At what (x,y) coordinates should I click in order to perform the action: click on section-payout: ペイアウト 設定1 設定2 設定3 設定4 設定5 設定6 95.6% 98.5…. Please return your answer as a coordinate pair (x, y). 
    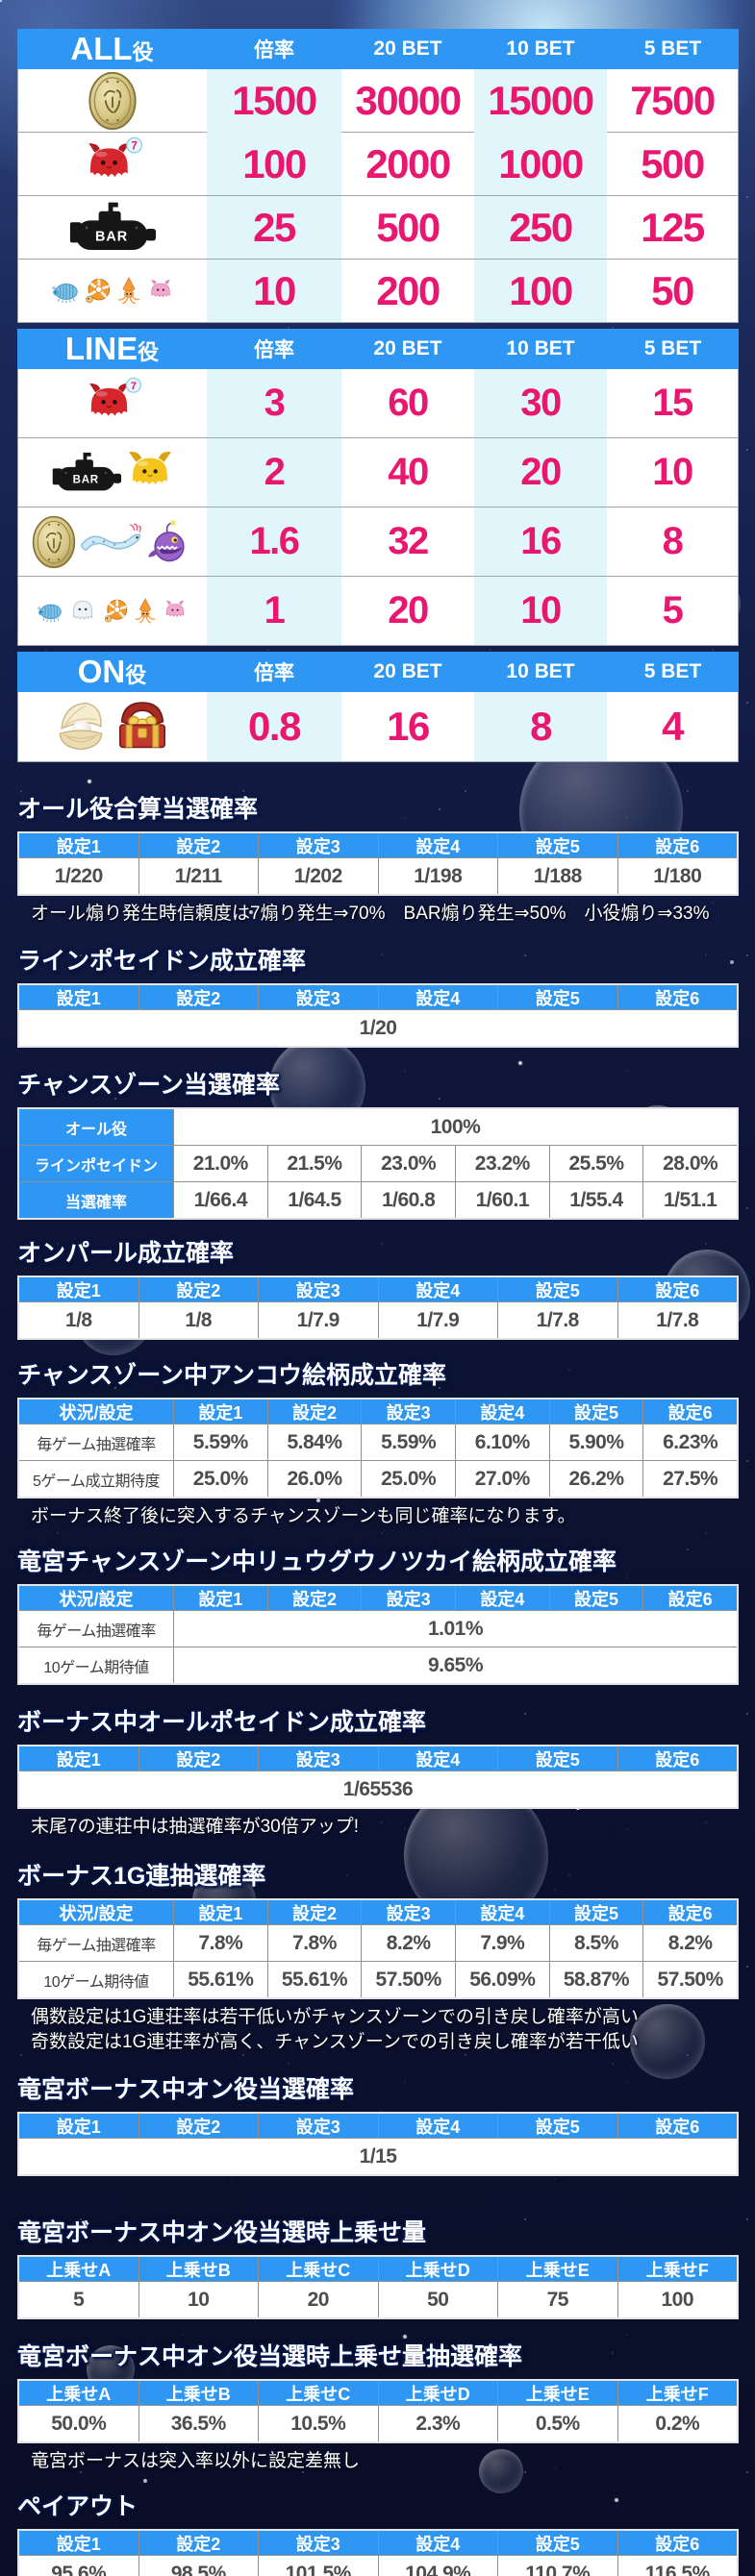
    Looking at the image, I should click on (378, 2534).